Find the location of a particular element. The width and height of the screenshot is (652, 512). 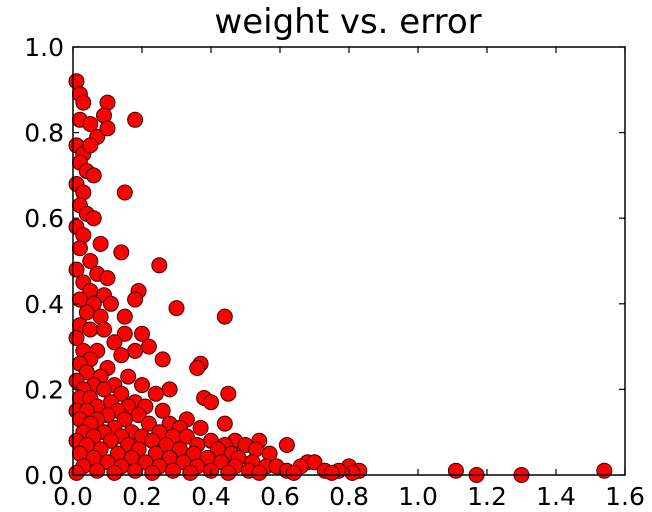

y-tick-label: 1.0 is located at coordinates (44, 47).